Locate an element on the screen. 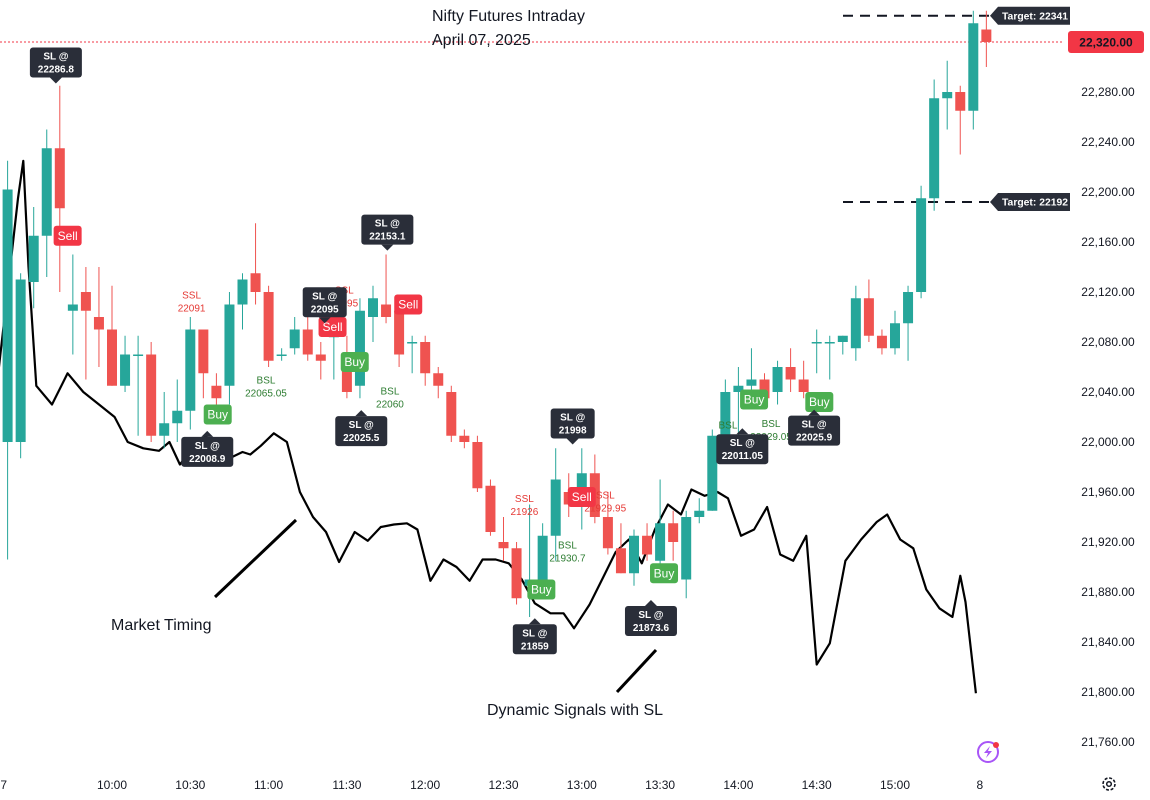 The height and width of the screenshot is (800, 1150). level-label-ssl: SSL 21926 is located at coordinates (524, 506).